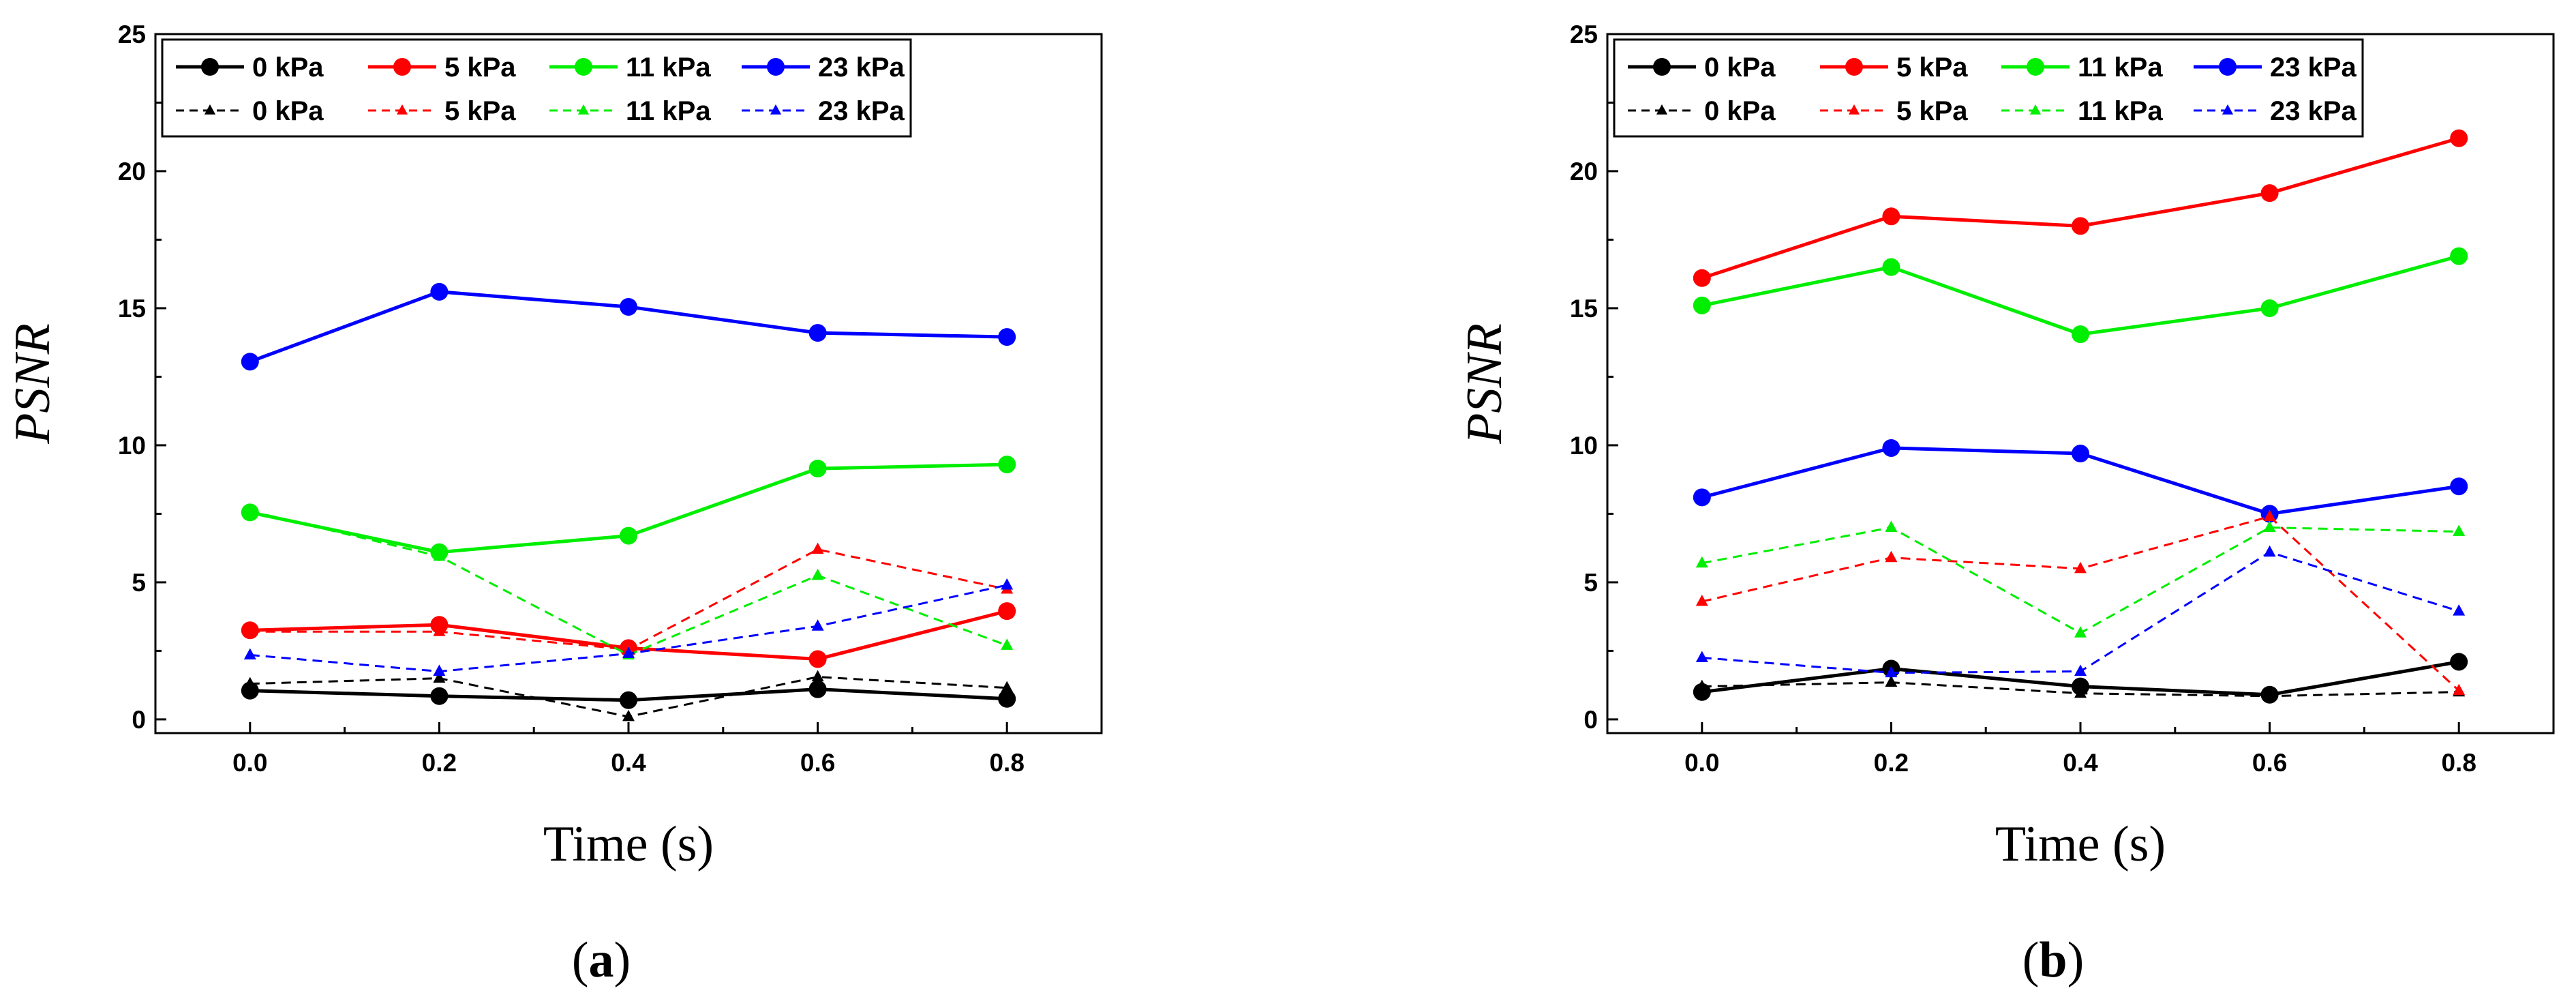  Describe the element at coordinates (1894, 68) in the screenshot. I see `legend-item-5-kpa-solid: 5 kPa` at that location.